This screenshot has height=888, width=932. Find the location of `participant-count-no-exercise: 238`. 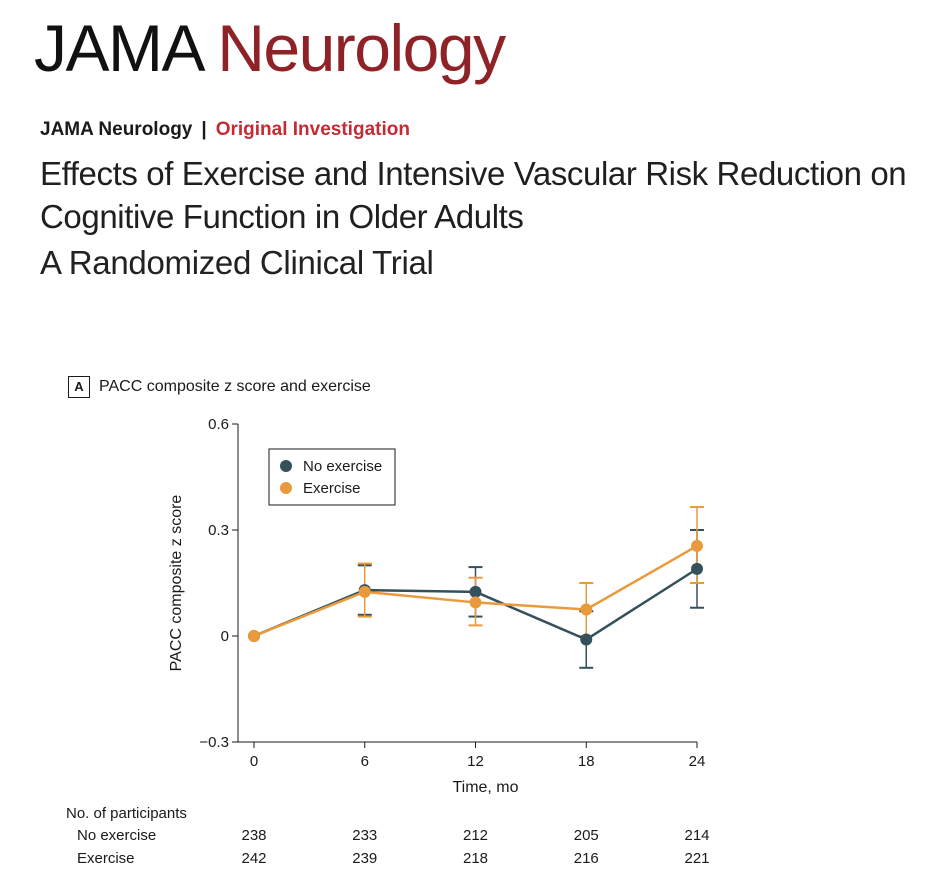

participant-count-no-exercise: 238 is located at coordinates (253, 835).